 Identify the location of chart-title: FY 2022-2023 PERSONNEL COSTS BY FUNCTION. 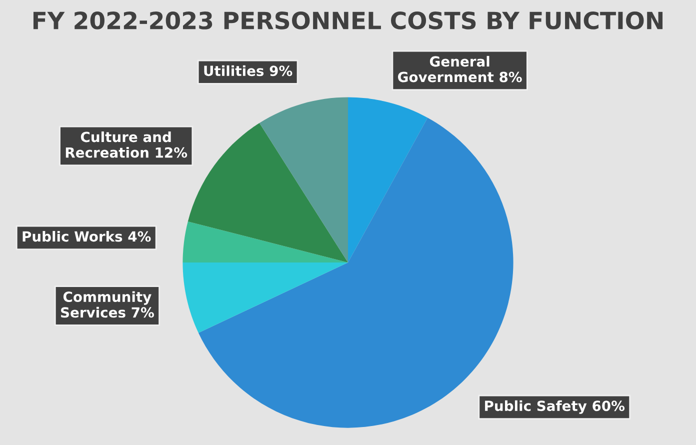
(348, 21).